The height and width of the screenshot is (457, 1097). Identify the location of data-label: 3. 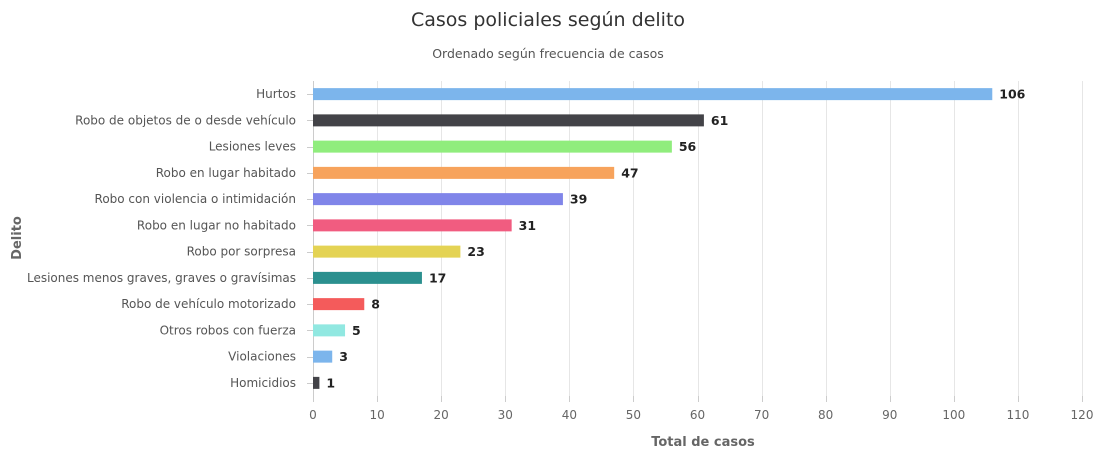
(343, 356).